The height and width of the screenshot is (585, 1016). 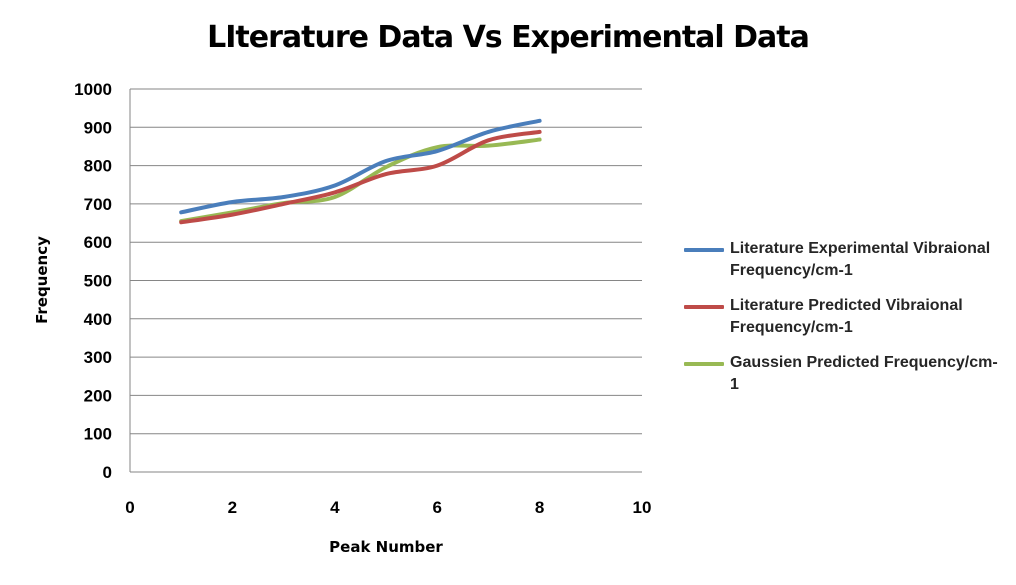 I want to click on y-tick-label-700: 700, so click(x=98, y=204).